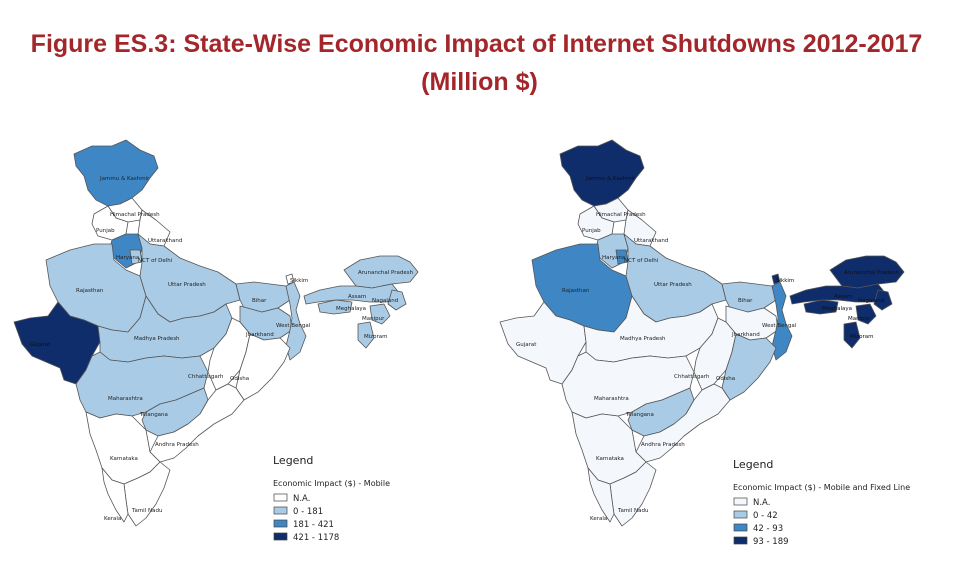  I want to click on legend-label-high: 93 - 189, so click(771, 542).